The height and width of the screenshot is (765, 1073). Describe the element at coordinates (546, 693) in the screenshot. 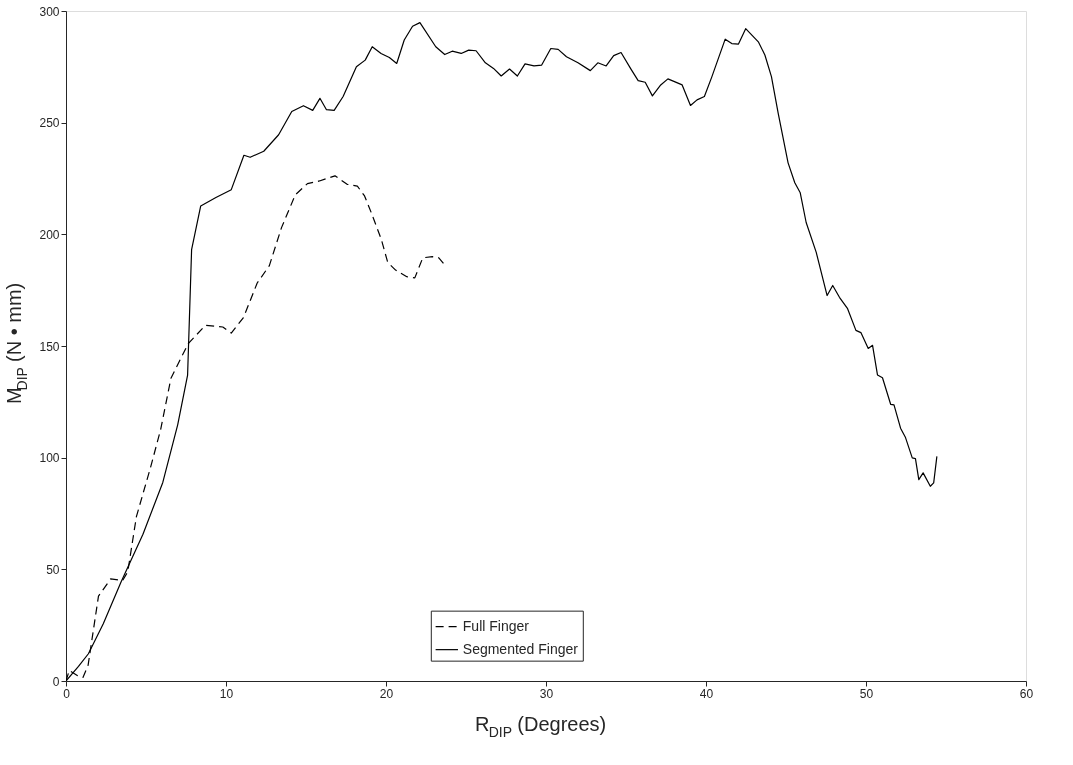

I see `x-tick-label: 30` at that location.